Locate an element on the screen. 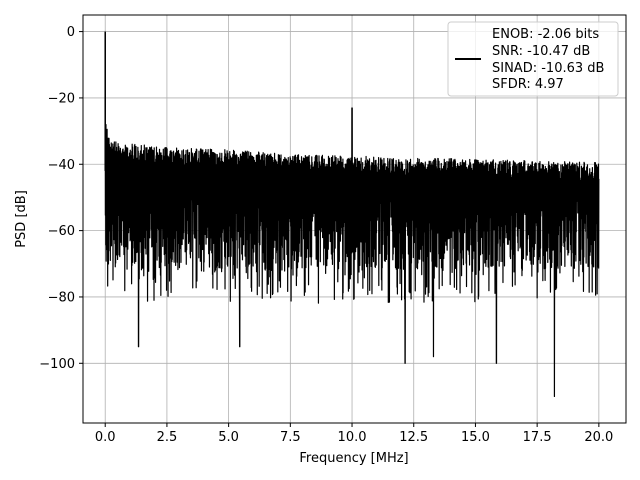 This screenshot has height=480, width=640. x-tick-label: 5.0 is located at coordinates (228, 437).